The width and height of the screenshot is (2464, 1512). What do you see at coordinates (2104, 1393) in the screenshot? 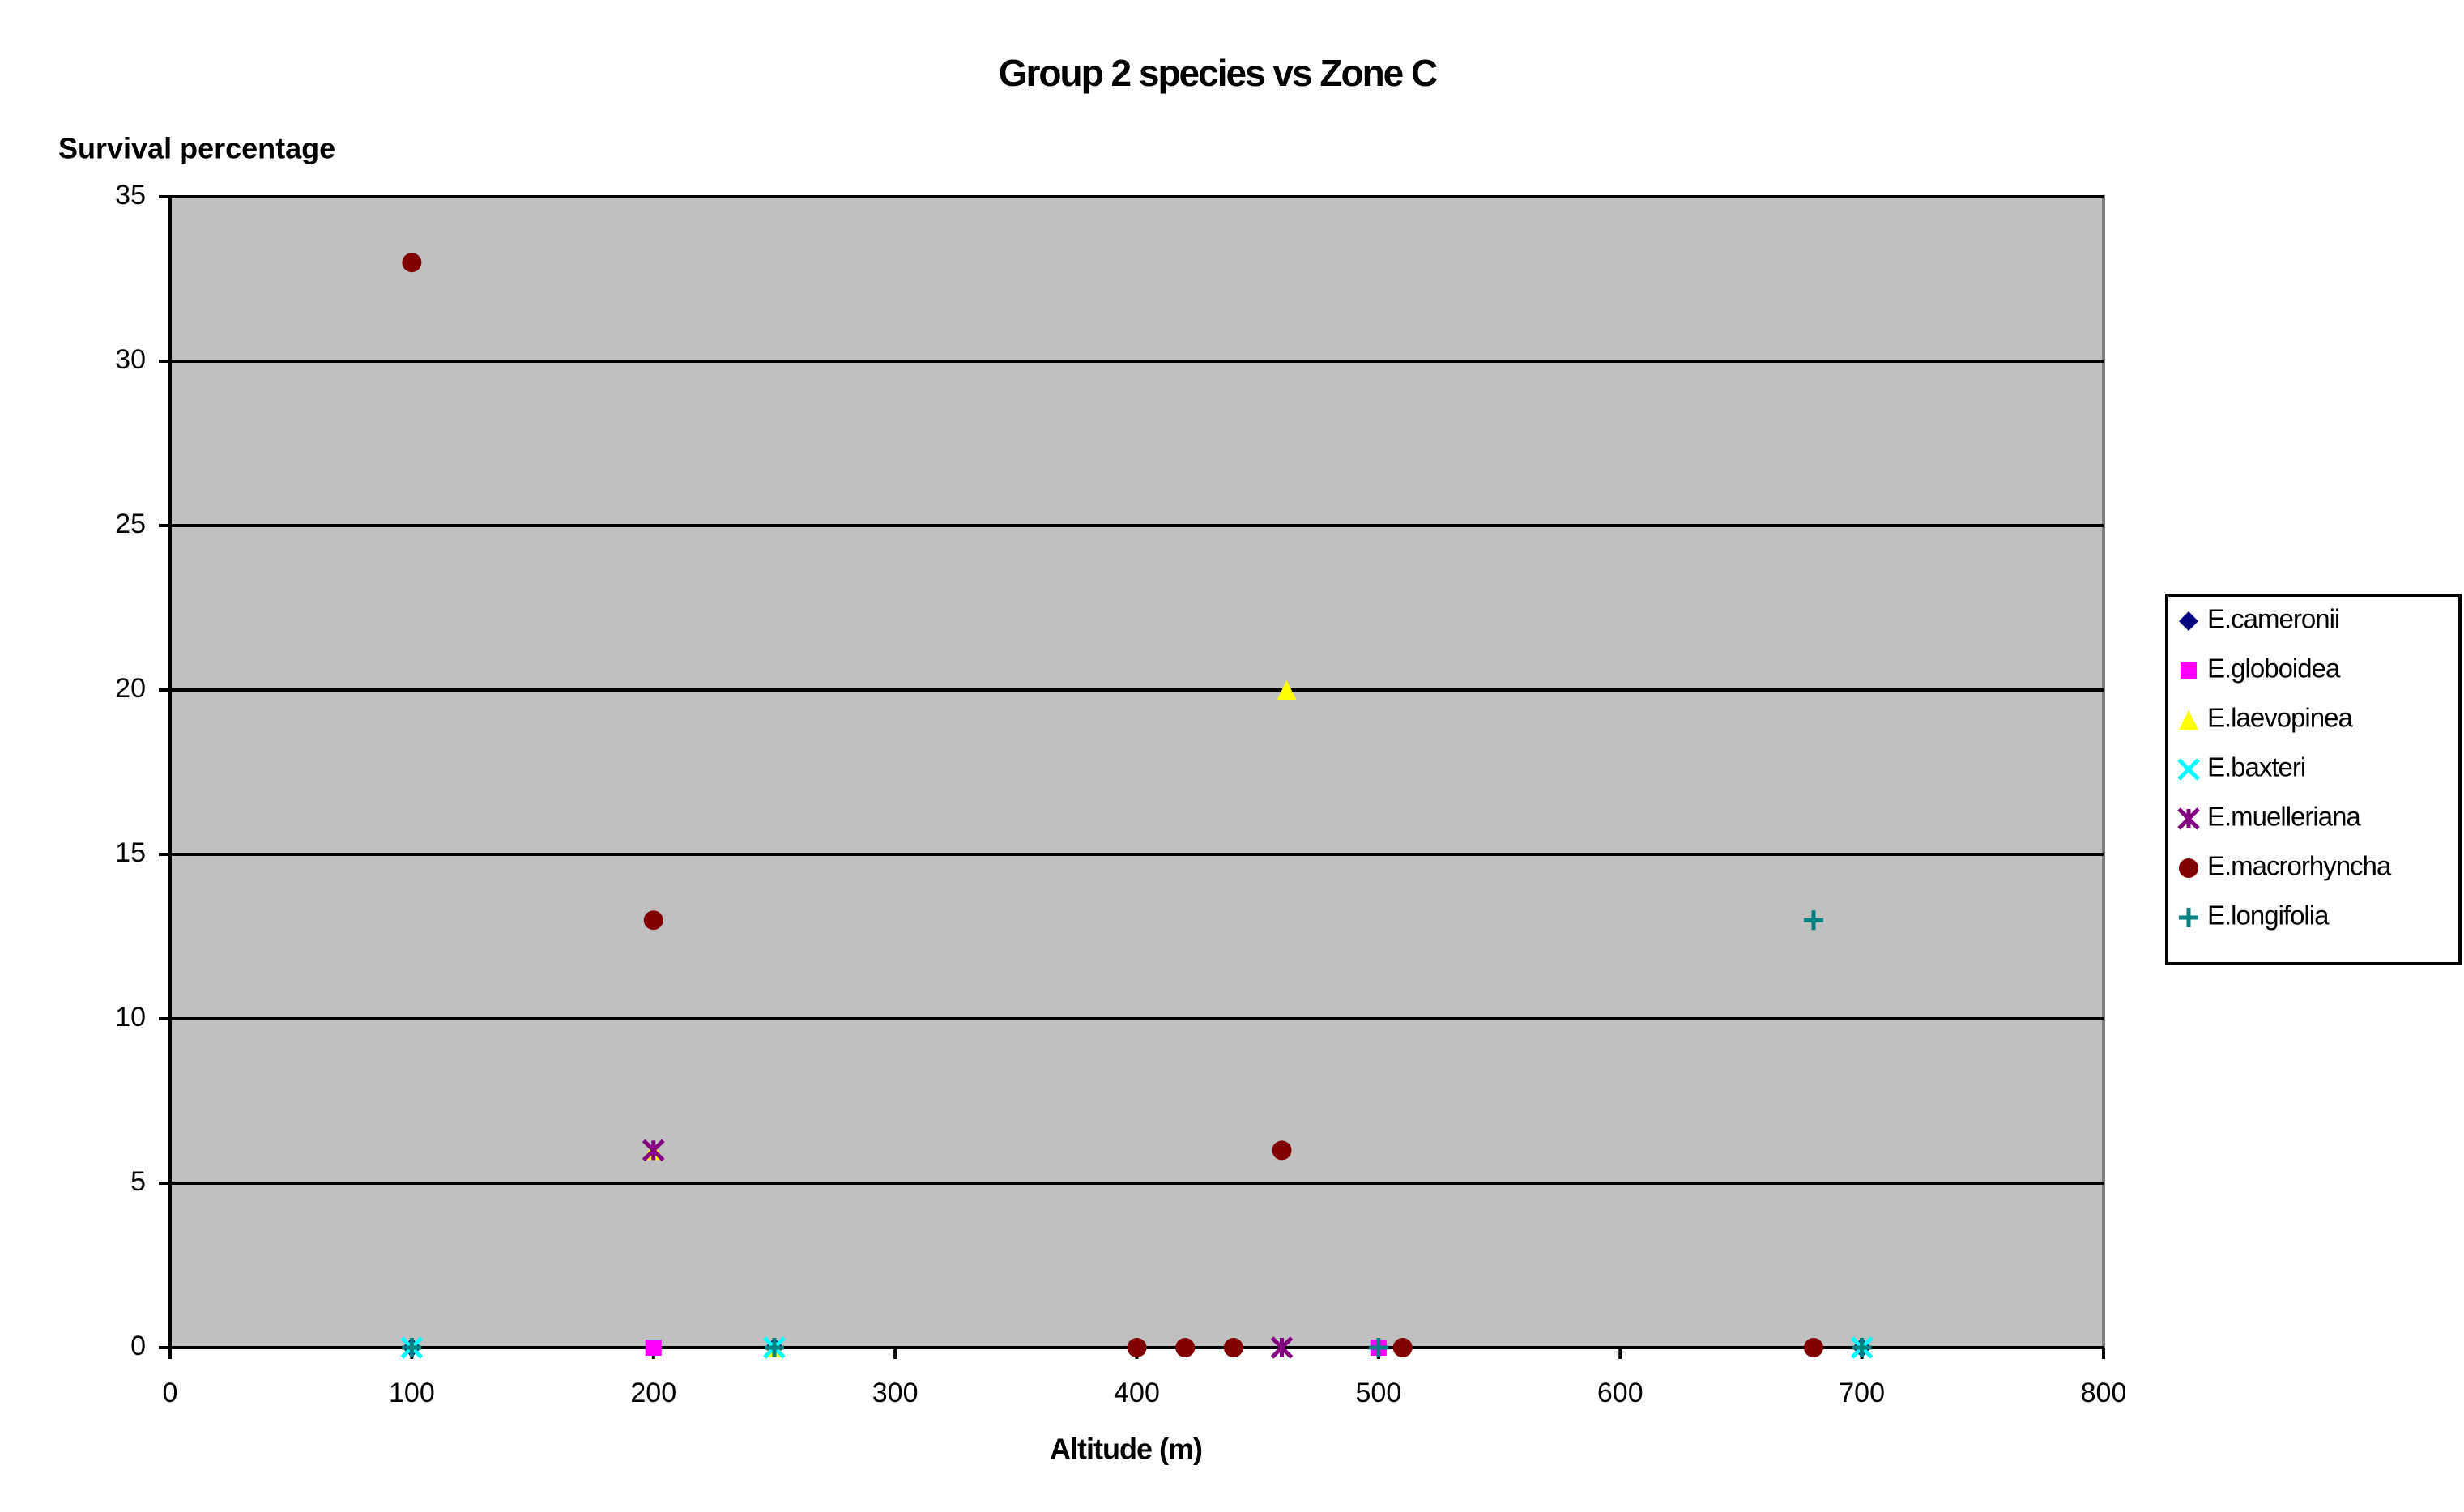
I see `x-tick-label: 800` at bounding box center [2104, 1393].